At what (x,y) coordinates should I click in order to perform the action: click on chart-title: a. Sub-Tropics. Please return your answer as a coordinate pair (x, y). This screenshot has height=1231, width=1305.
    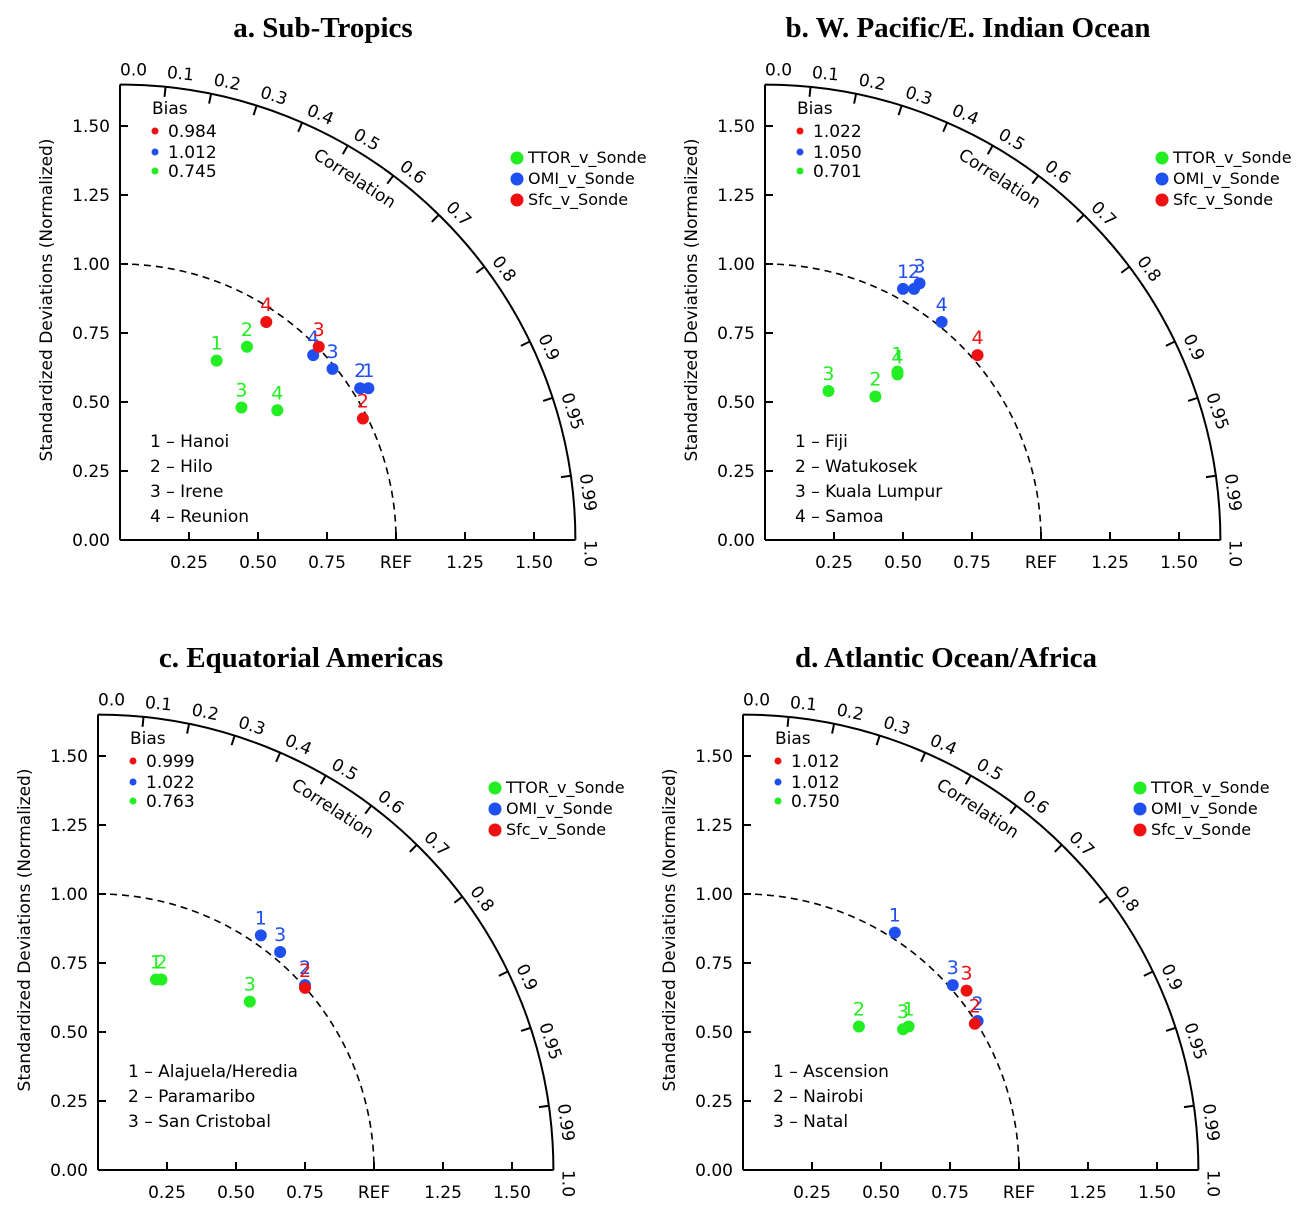
    Looking at the image, I should click on (322, 28).